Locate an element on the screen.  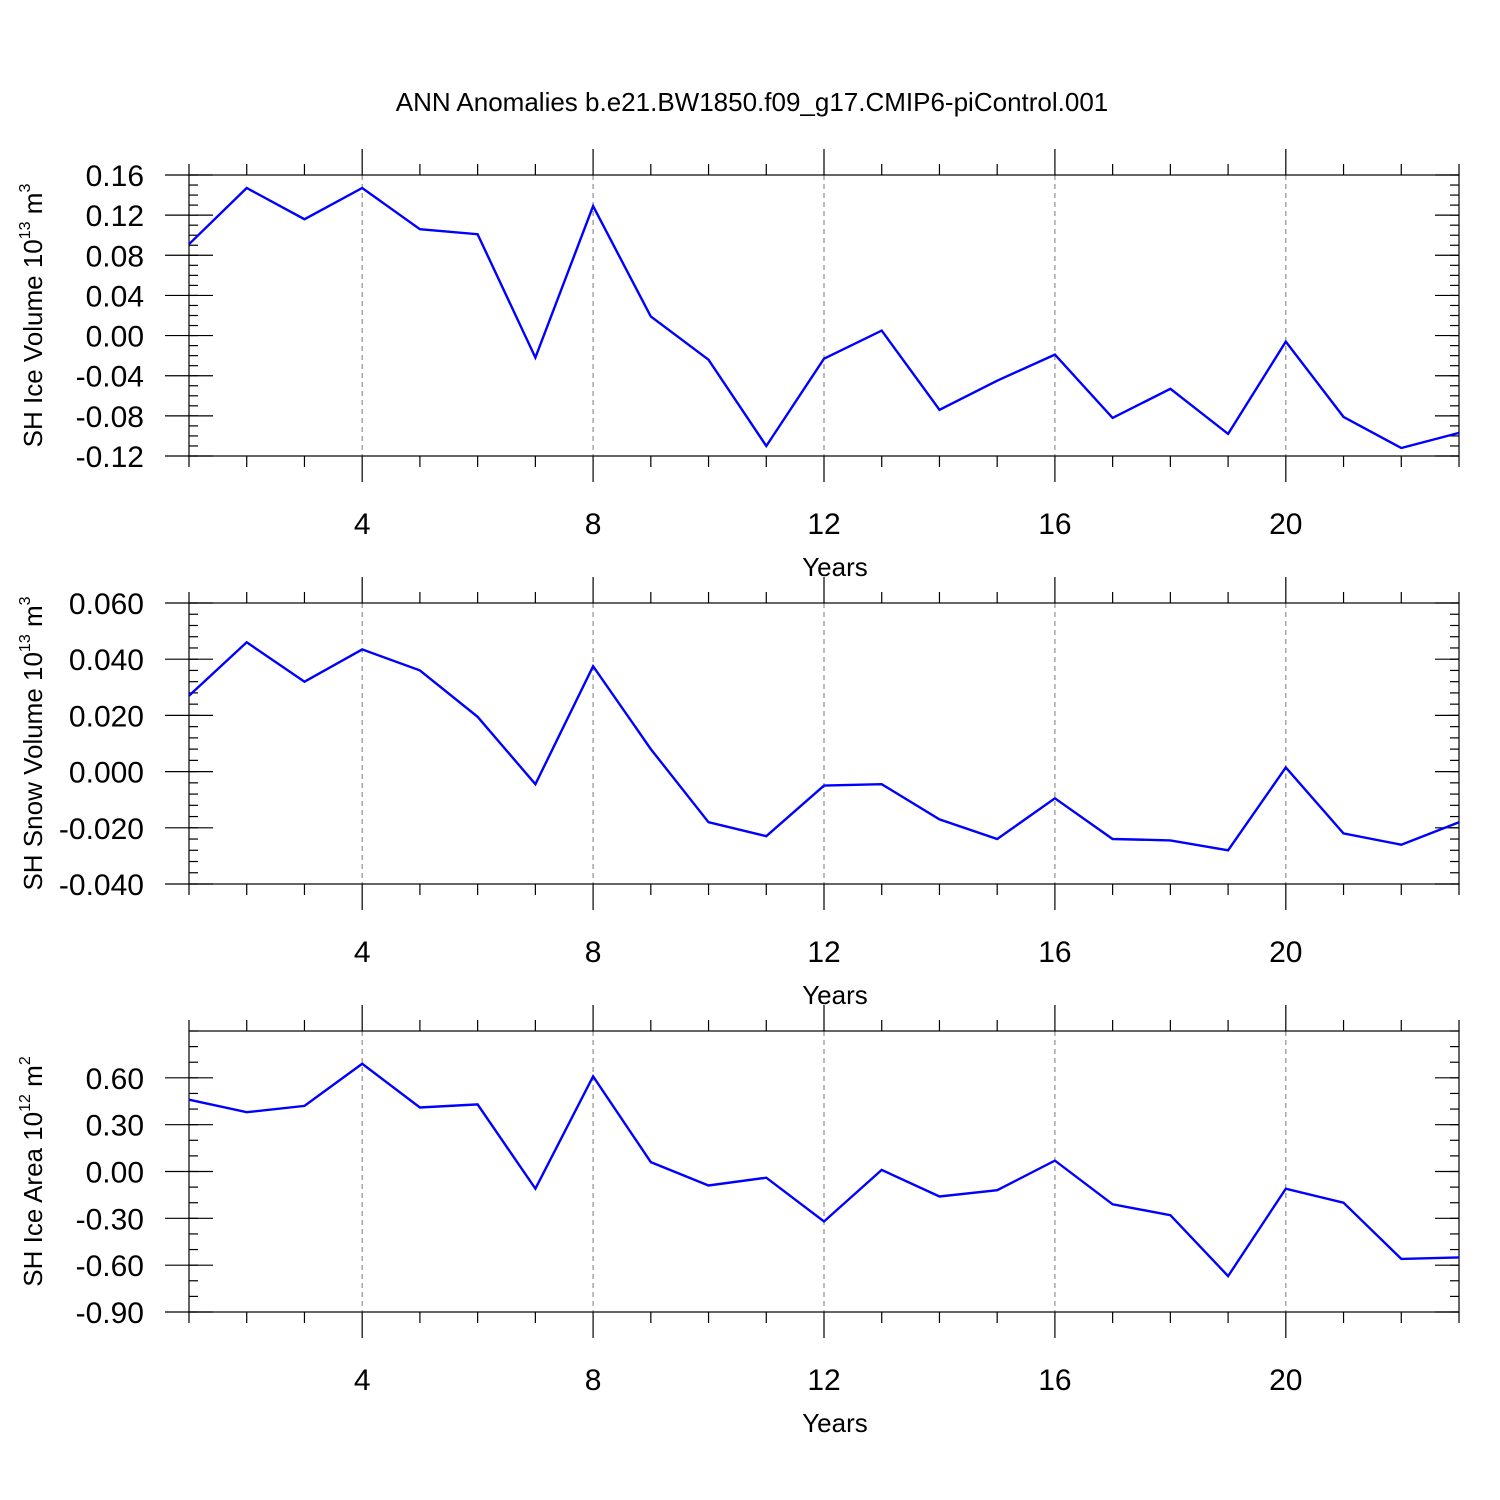
y-tick-label: 0.12 is located at coordinates (115, 216).